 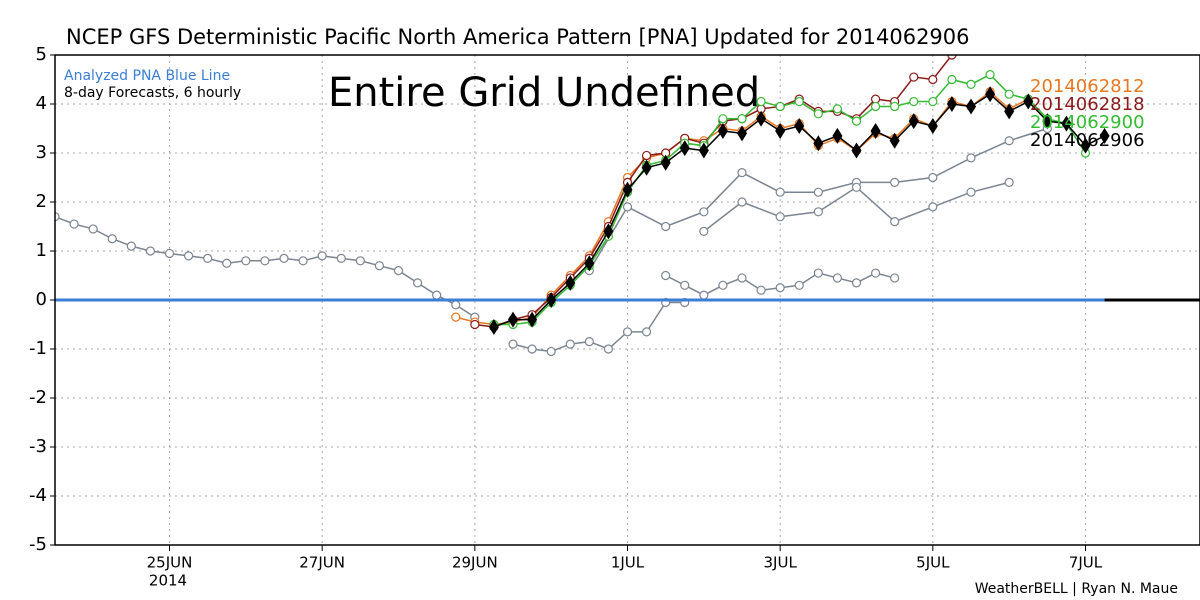 I want to click on legend-label: 2014062900, so click(x=1087, y=122).